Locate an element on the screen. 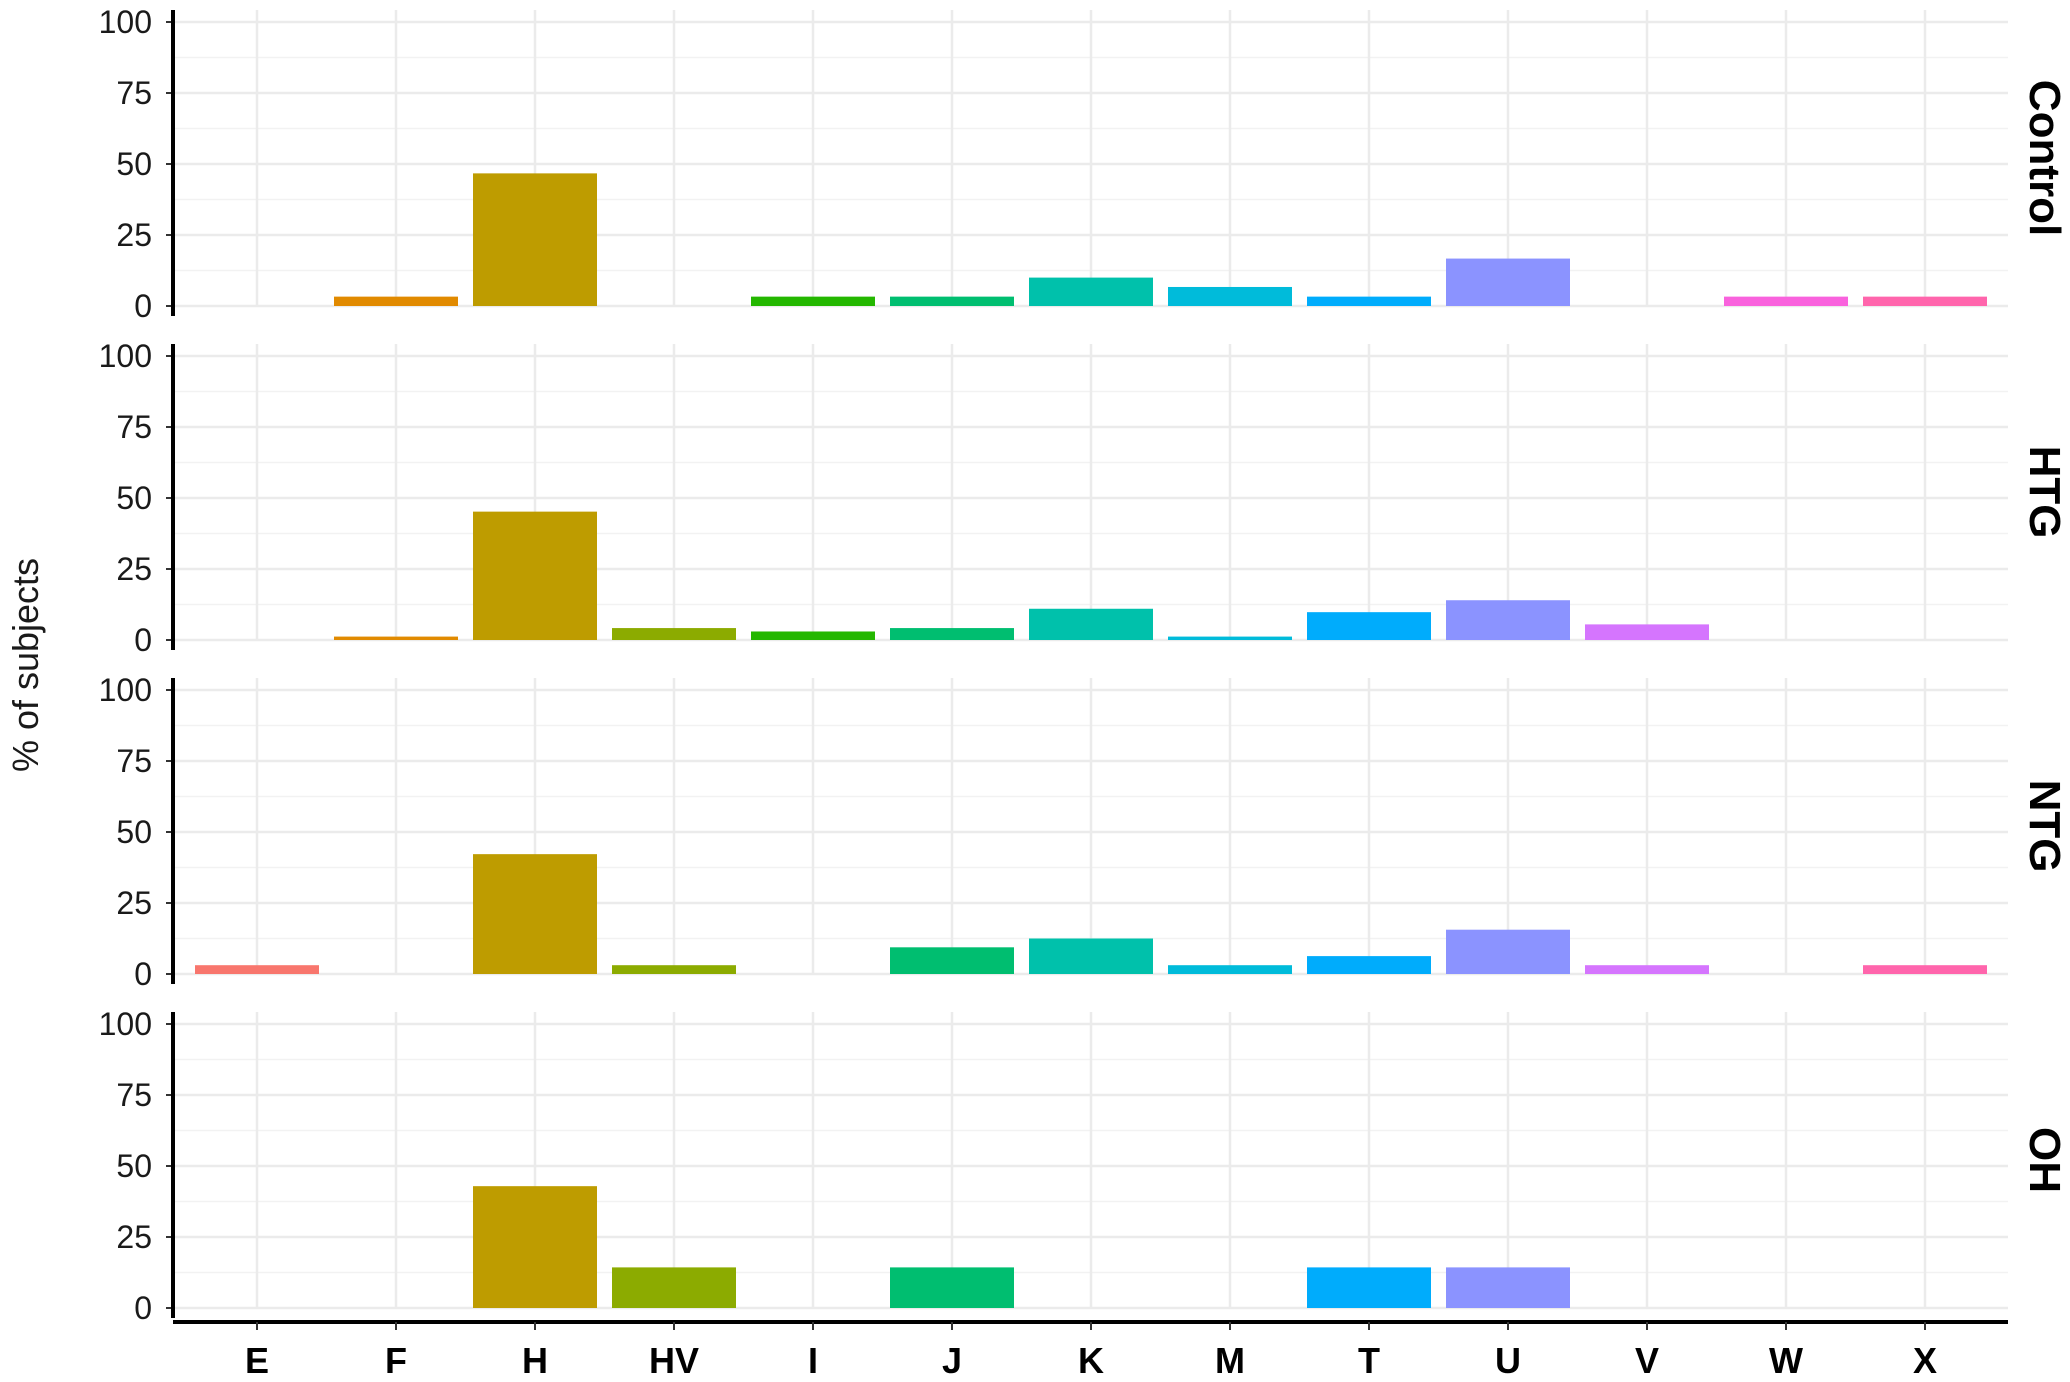 The width and height of the screenshot is (2070, 1382). bar-htg-f is located at coordinates (396, 638).